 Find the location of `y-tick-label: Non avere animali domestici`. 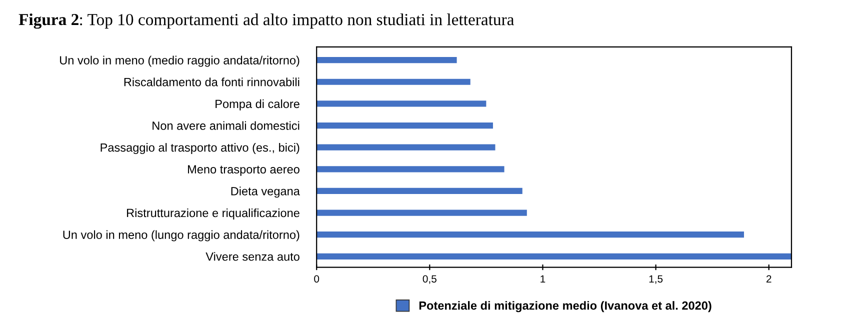

y-tick-label: Non avere animali domestici is located at coordinates (226, 125).